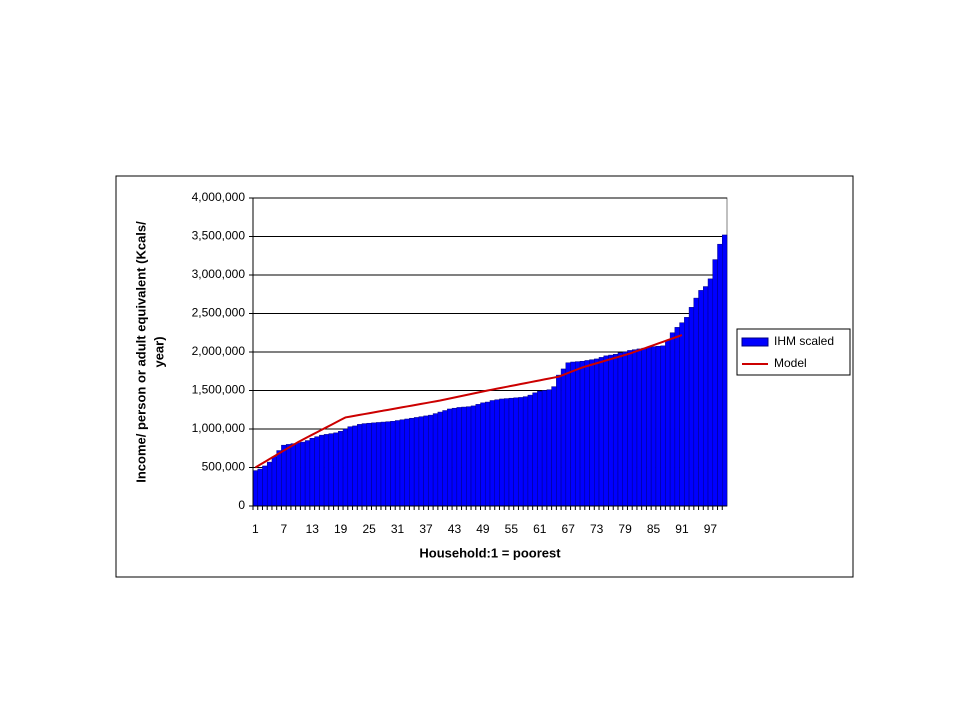 The image size is (960, 720). Describe the element at coordinates (483, 529) in the screenshot. I see `x-tick-label: 49` at that location.